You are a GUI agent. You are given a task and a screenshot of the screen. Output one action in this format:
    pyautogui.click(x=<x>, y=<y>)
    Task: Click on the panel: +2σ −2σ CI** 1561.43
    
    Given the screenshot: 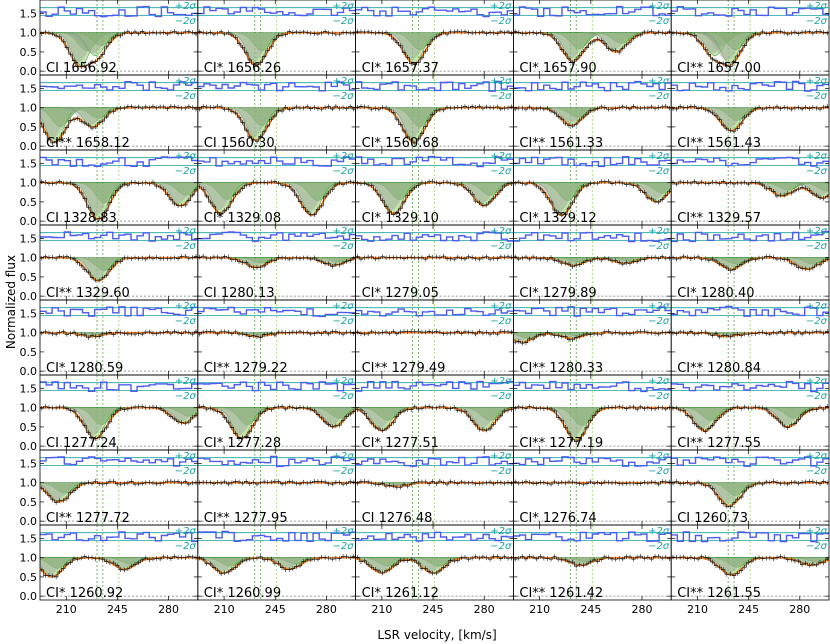 What is the action you would take?
    pyautogui.click(x=750, y=112)
    